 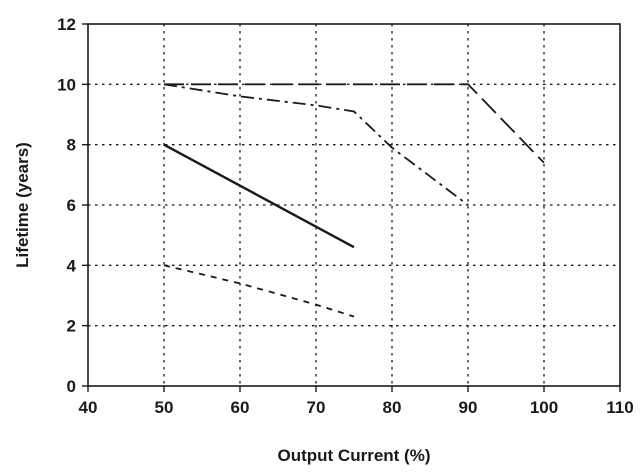 What do you see at coordinates (316, 407) in the screenshot?
I see `x-tick-label: 70` at bounding box center [316, 407].